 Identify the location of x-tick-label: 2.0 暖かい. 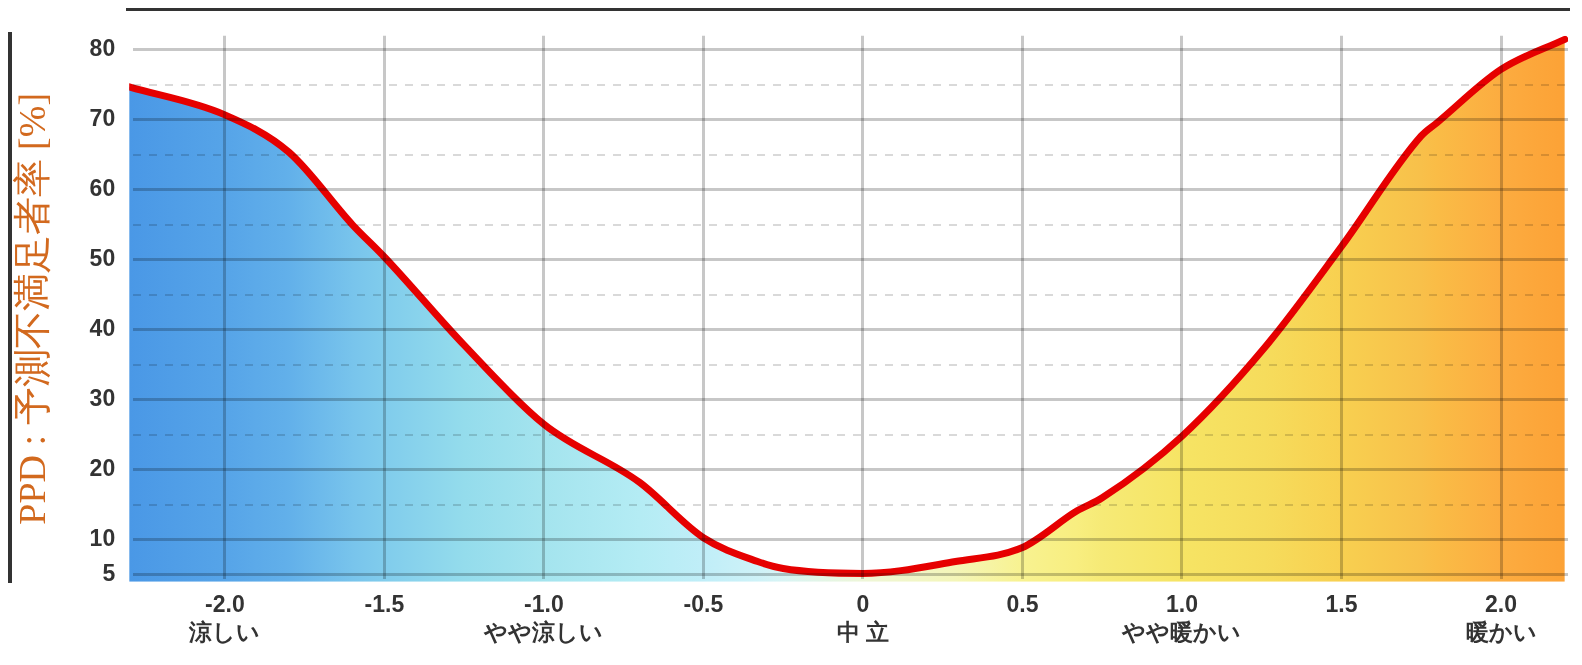
(1501, 617).